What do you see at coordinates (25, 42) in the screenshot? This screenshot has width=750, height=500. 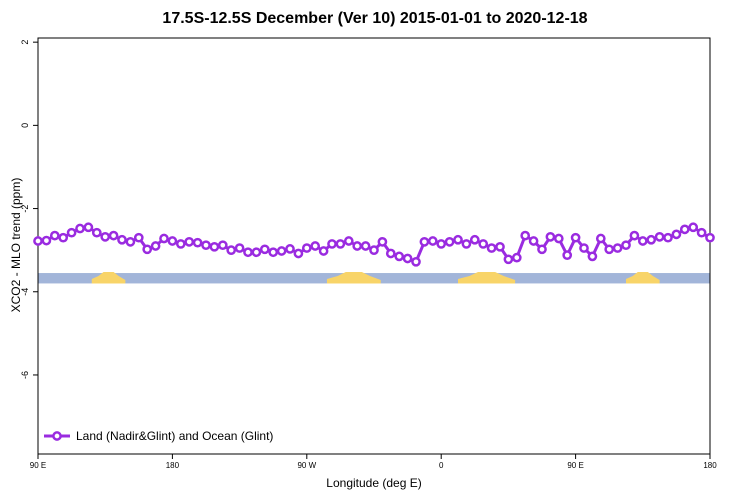 I see `y-tick-label: 2` at bounding box center [25, 42].